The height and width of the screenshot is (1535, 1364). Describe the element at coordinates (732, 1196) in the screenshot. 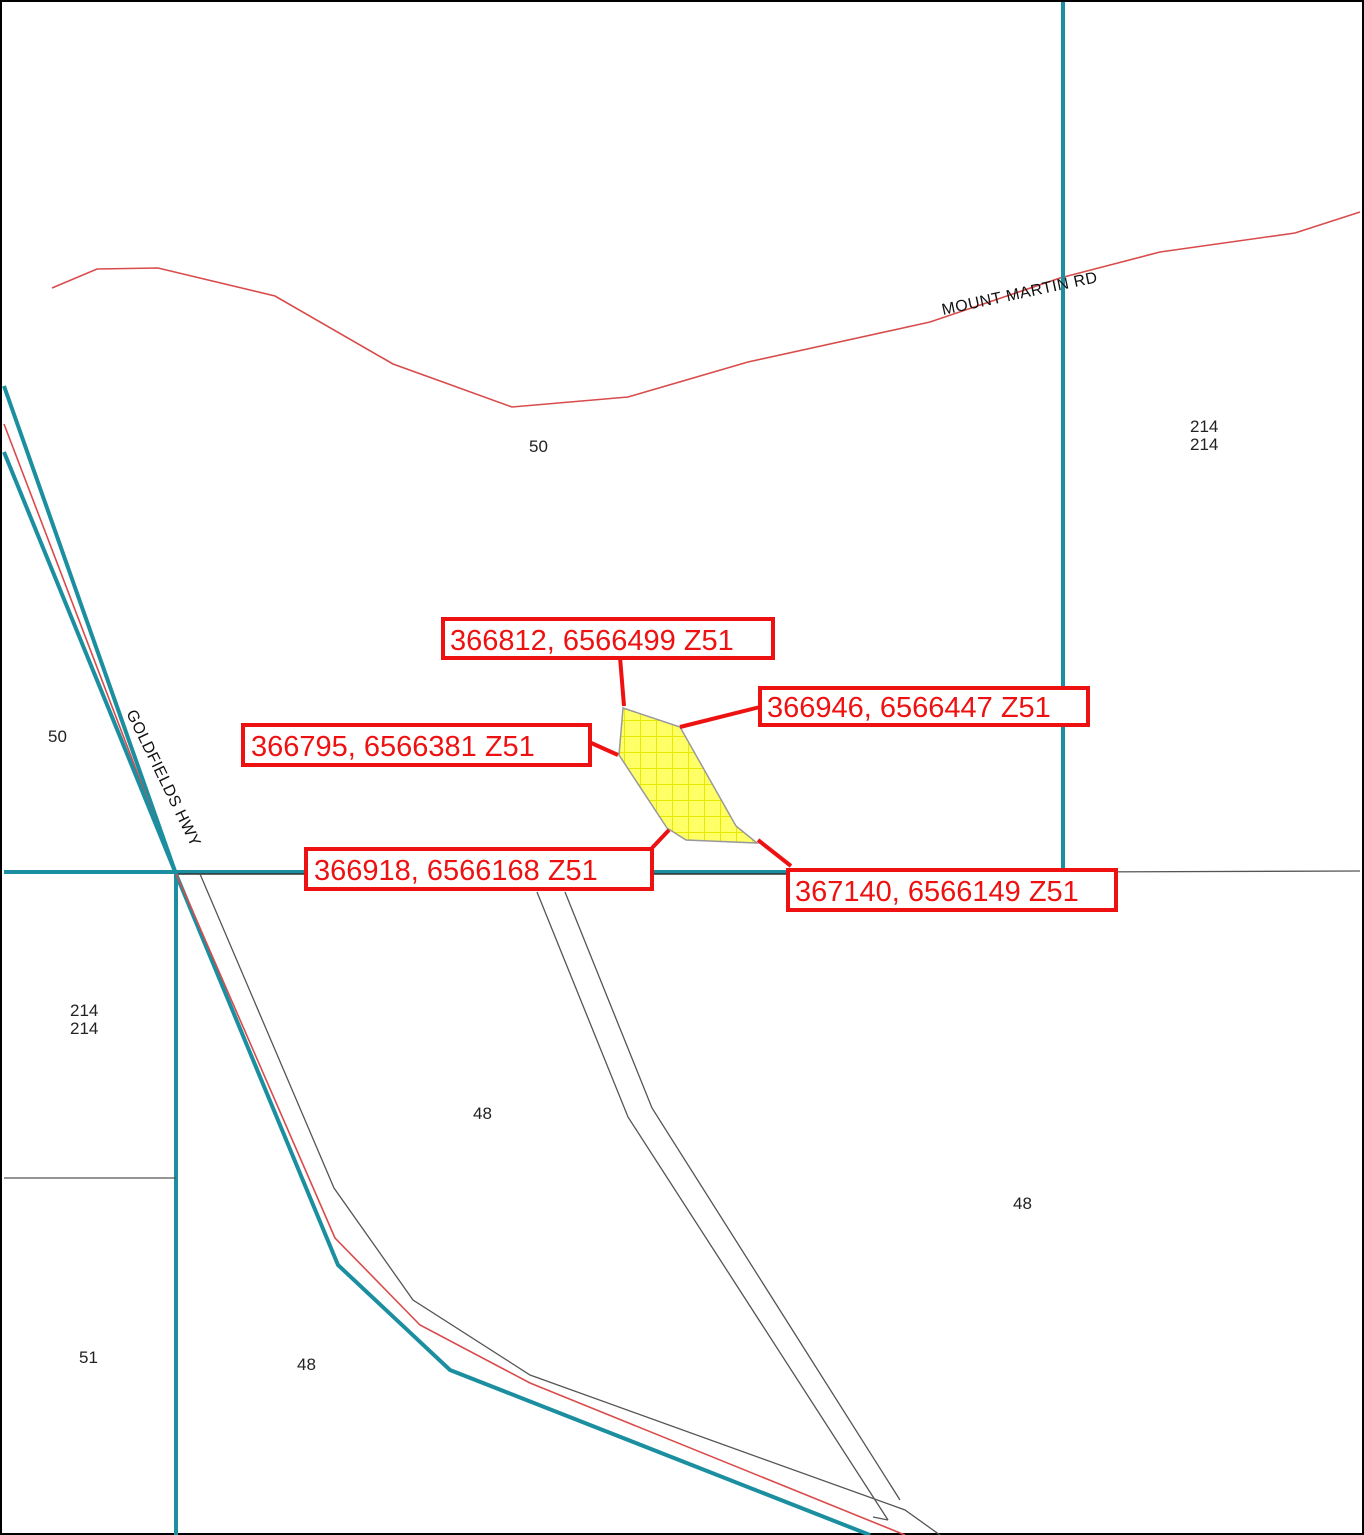

I see `reserve-strip-east` at that location.